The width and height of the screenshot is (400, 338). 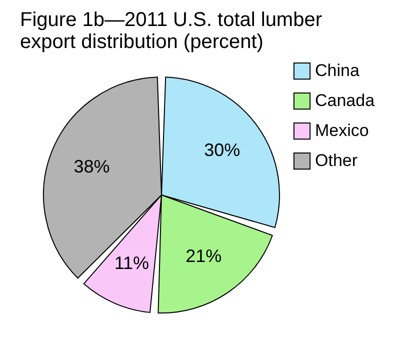 What do you see at coordinates (342, 130) in the screenshot?
I see `legend-label: Mexico` at bounding box center [342, 130].